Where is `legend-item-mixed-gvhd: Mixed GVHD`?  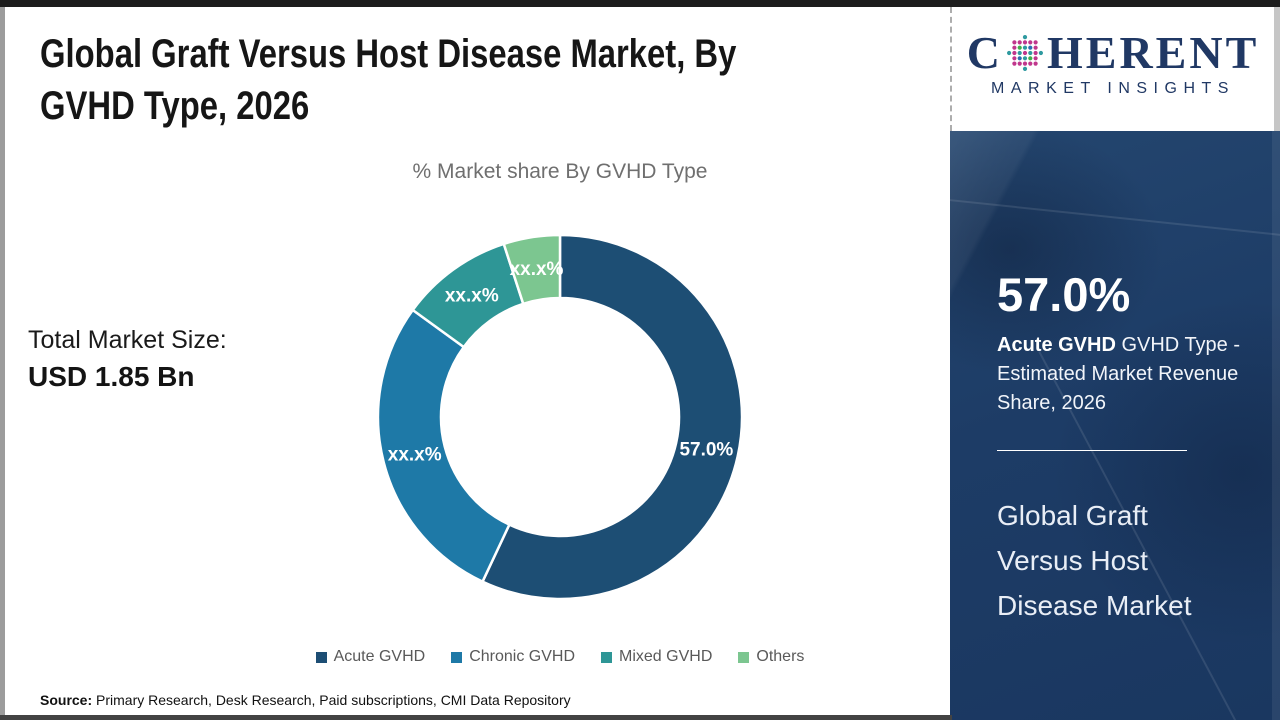 legend-item-mixed-gvhd: Mixed GVHD is located at coordinates (656, 657).